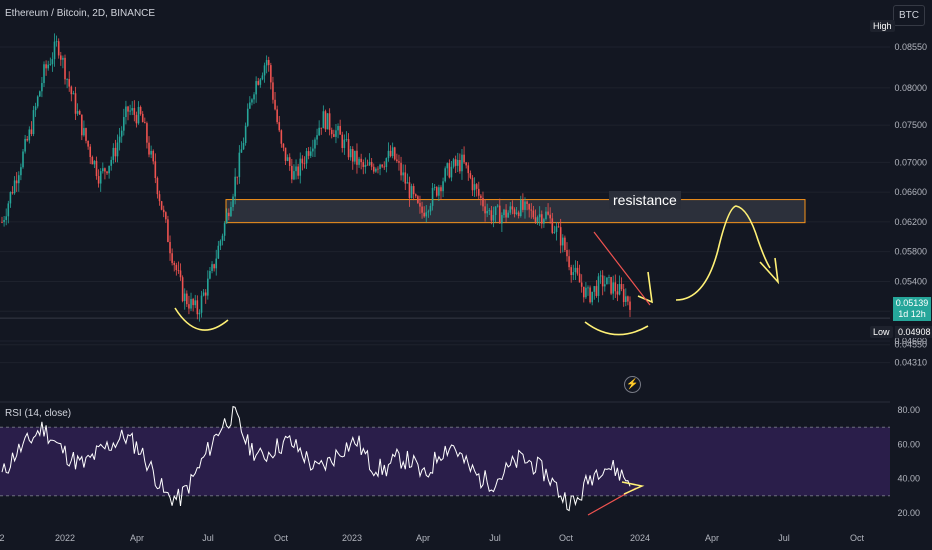  Describe the element at coordinates (908, 513) in the screenshot. I see `rsi-tick-label: 20.00` at that location.